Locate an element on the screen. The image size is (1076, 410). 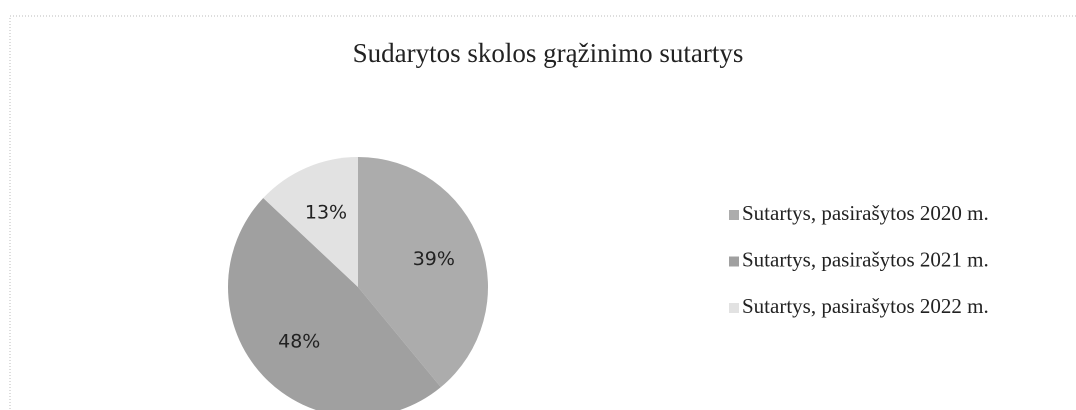
legend-label: Sutartys, pasirašytos 2022 m. is located at coordinates (865, 306).